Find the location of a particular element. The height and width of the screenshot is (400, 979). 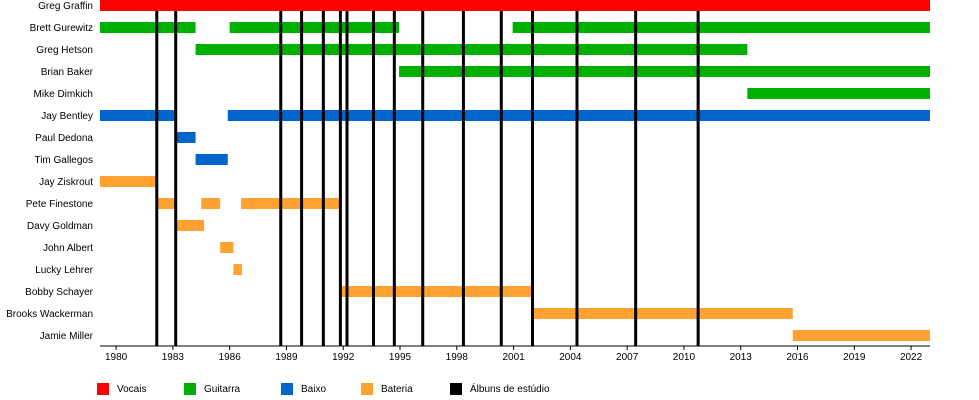

member-name-greg-hetson: Greg Hetson is located at coordinates (64, 50).